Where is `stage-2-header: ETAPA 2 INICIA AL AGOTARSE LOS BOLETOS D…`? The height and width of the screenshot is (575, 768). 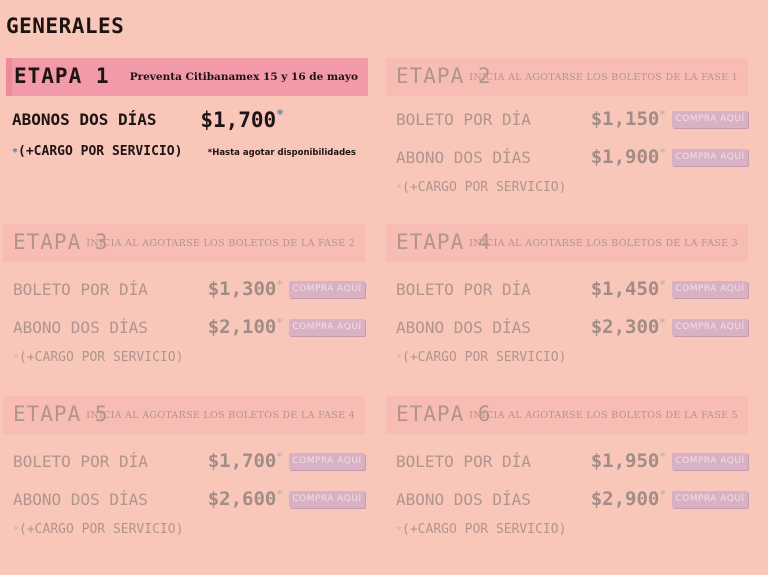
stage-2-header: ETAPA 2 INICIA AL AGOTARSE LOS BOLETOS D… is located at coordinates (567, 77).